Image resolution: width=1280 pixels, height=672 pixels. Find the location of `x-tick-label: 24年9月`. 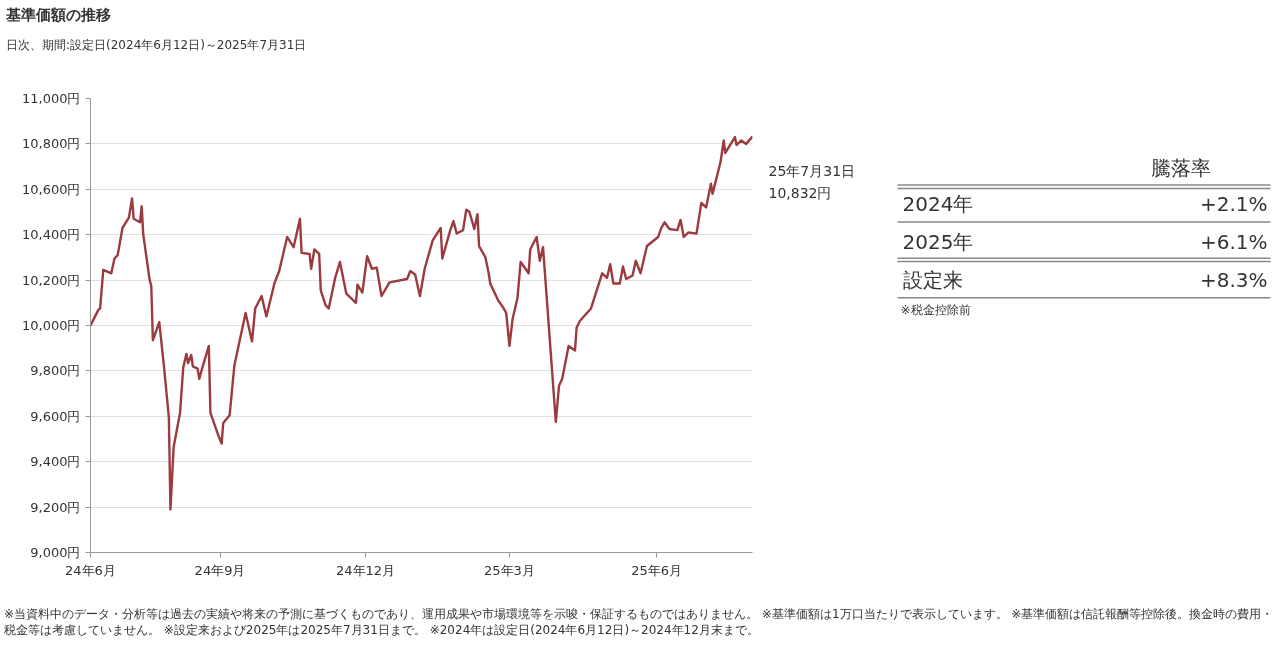

x-tick-label: 24年9月 is located at coordinates (220, 570).